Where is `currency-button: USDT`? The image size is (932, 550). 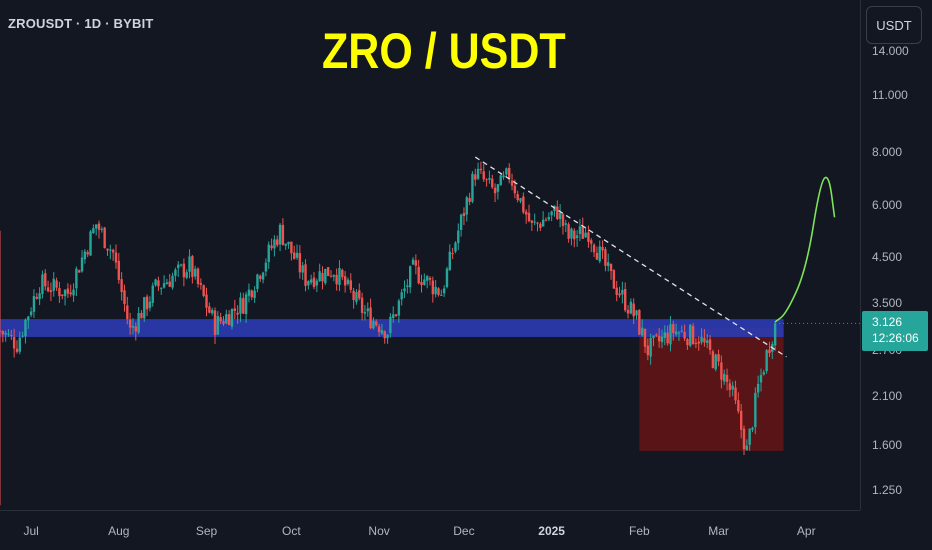
currency-button: USDT is located at coordinates (894, 25).